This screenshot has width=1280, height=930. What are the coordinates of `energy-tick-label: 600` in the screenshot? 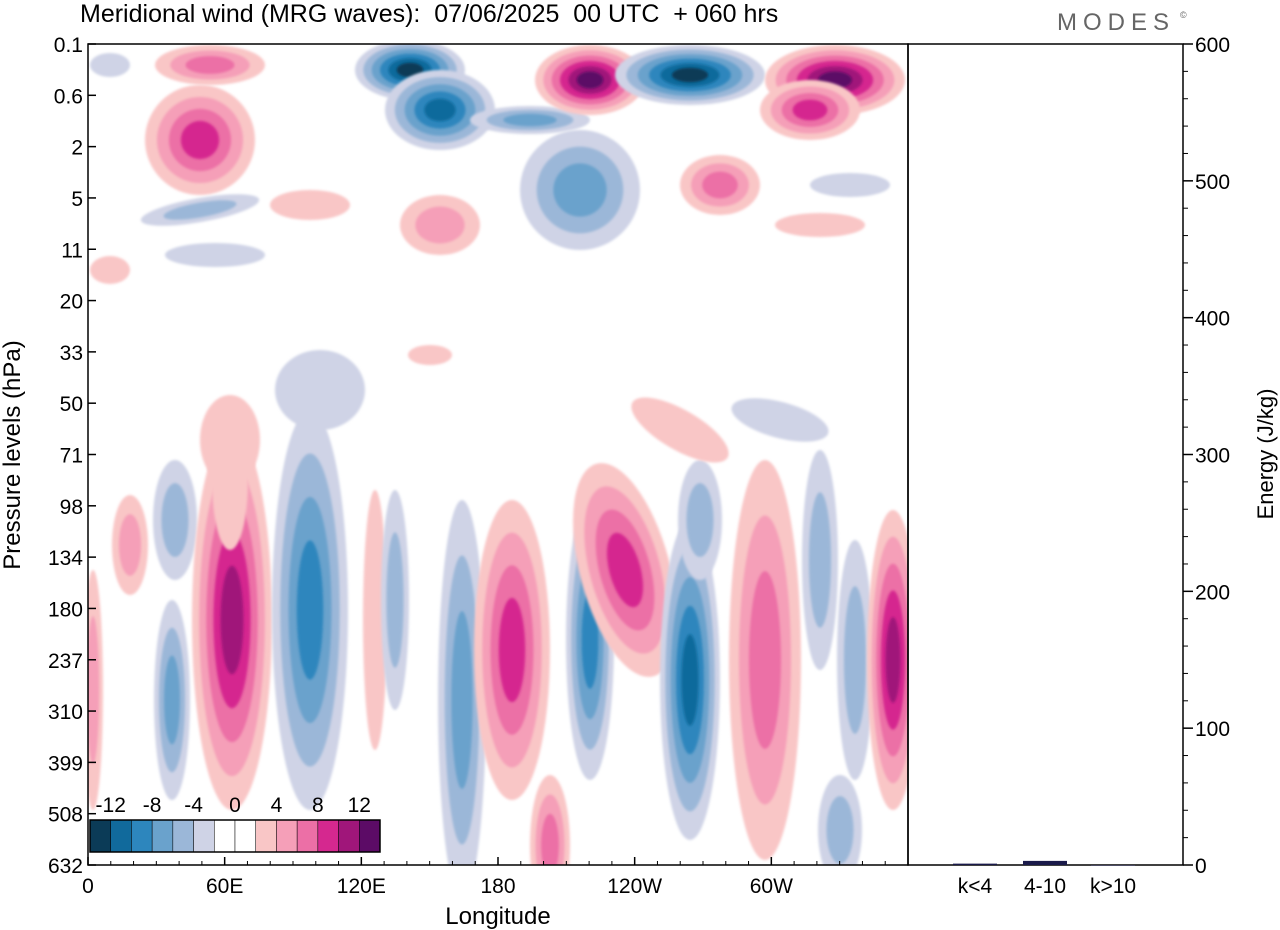 It's located at (1212, 45).